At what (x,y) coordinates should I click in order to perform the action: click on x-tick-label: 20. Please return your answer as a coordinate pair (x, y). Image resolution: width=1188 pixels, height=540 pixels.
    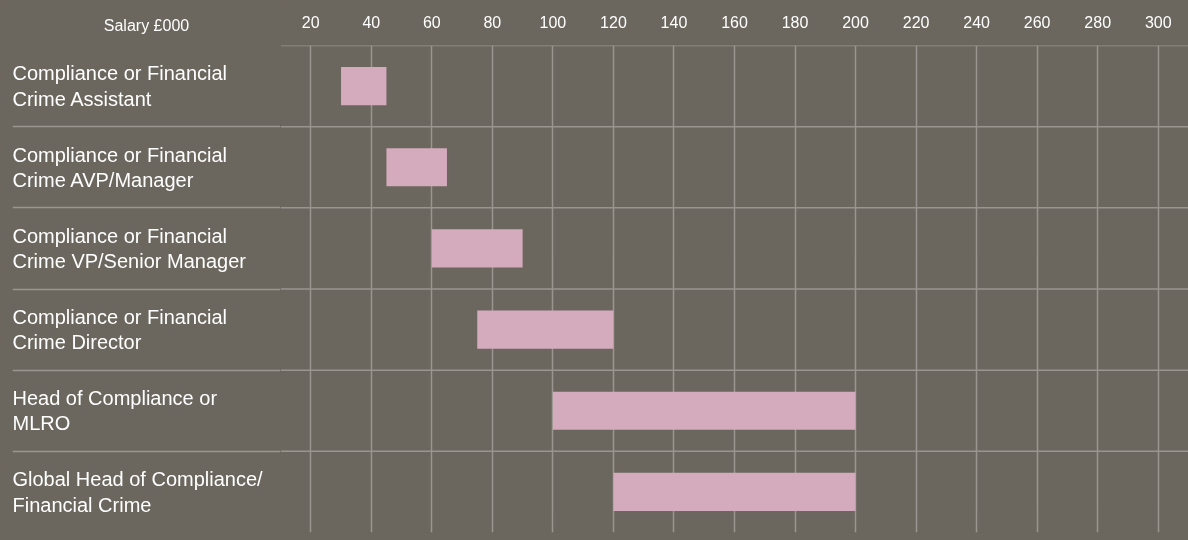
    Looking at the image, I should click on (310, 22).